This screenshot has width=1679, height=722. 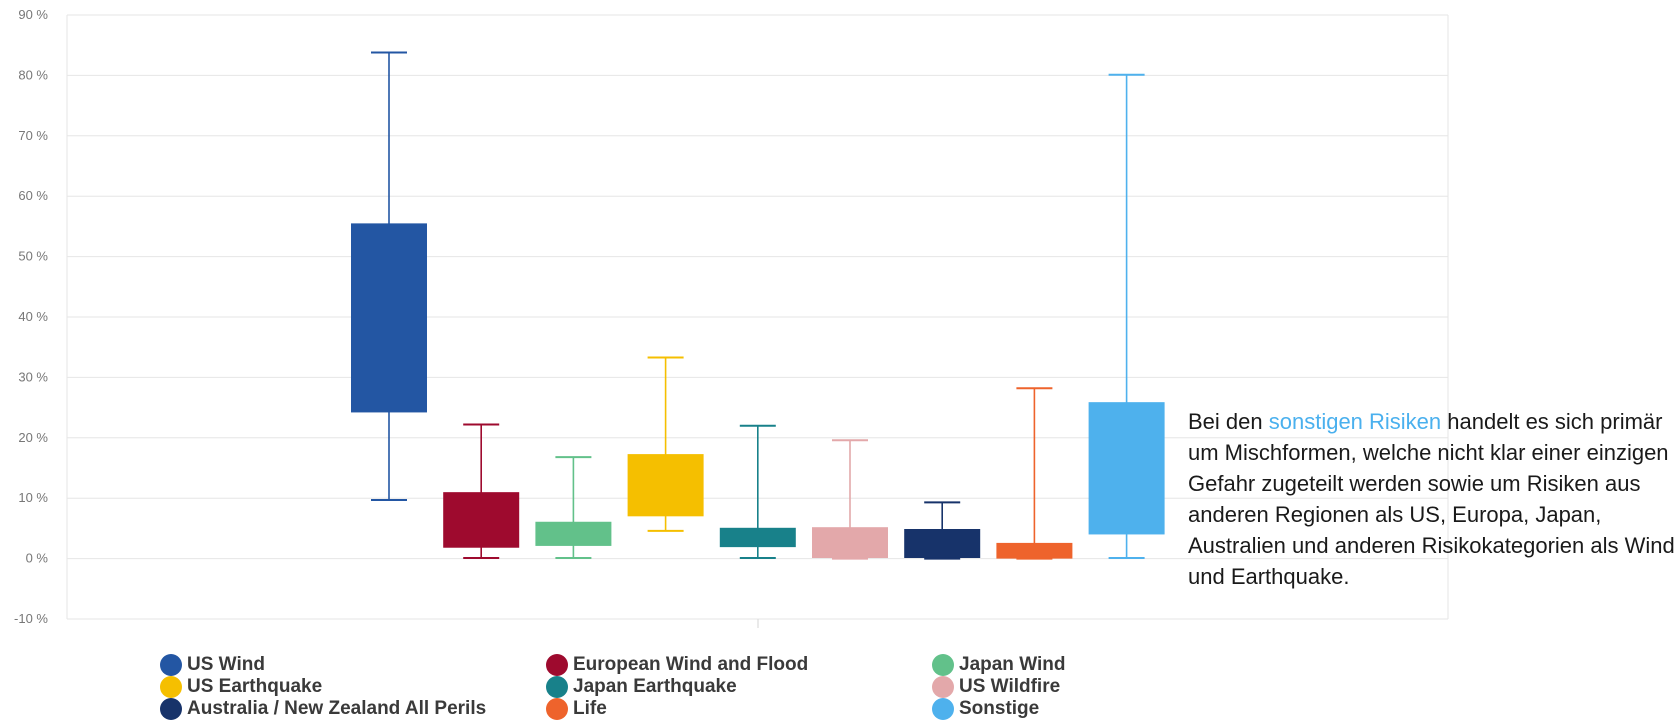 What do you see at coordinates (33, 135) in the screenshot?
I see `y-tick-label: 70 %` at bounding box center [33, 135].